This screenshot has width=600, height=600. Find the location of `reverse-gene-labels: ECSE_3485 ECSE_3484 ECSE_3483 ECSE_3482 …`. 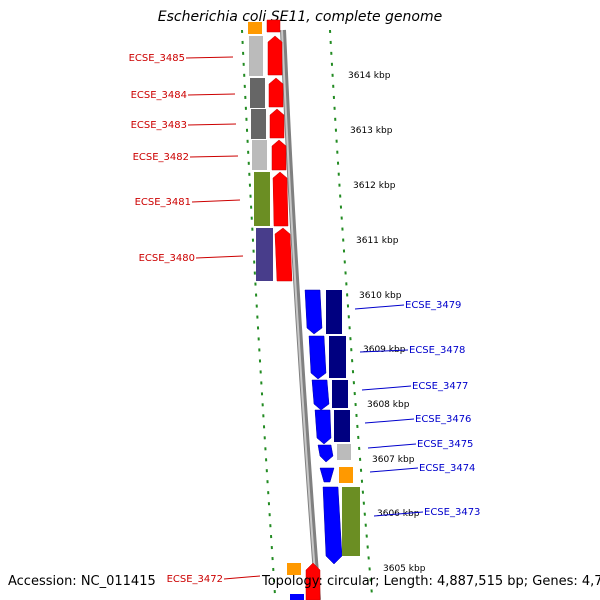

reverse-gene-labels: ECSE_3485 ECSE_3484 ECSE_3483 ECSE_3482 … is located at coordinates (176, 319).